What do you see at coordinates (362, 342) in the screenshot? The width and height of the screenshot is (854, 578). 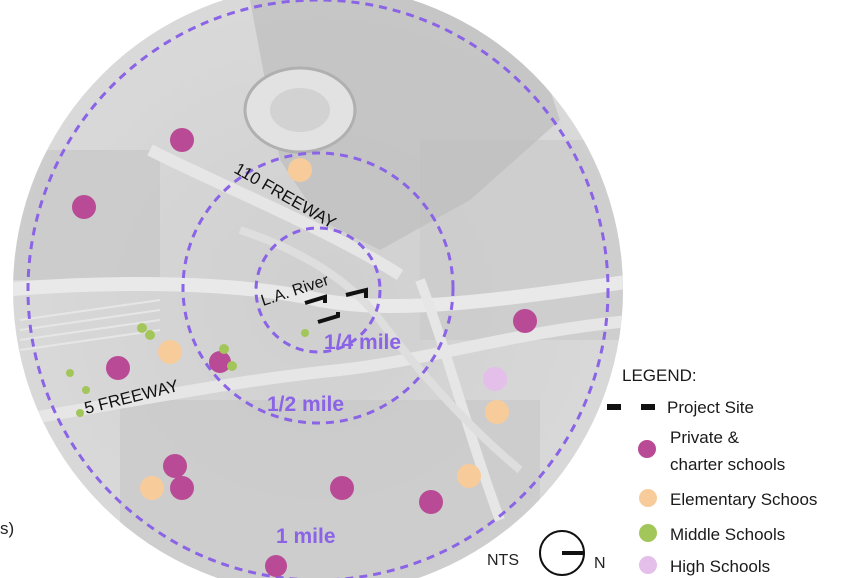 I see `ring-label-quarter-mile: 1/4 mile` at bounding box center [362, 342].